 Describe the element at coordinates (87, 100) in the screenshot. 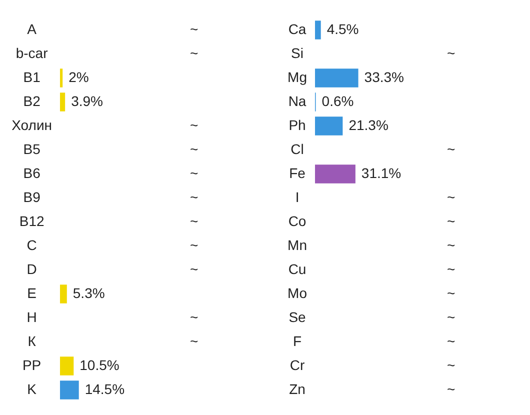

I see `data-label: 3.9%` at that location.